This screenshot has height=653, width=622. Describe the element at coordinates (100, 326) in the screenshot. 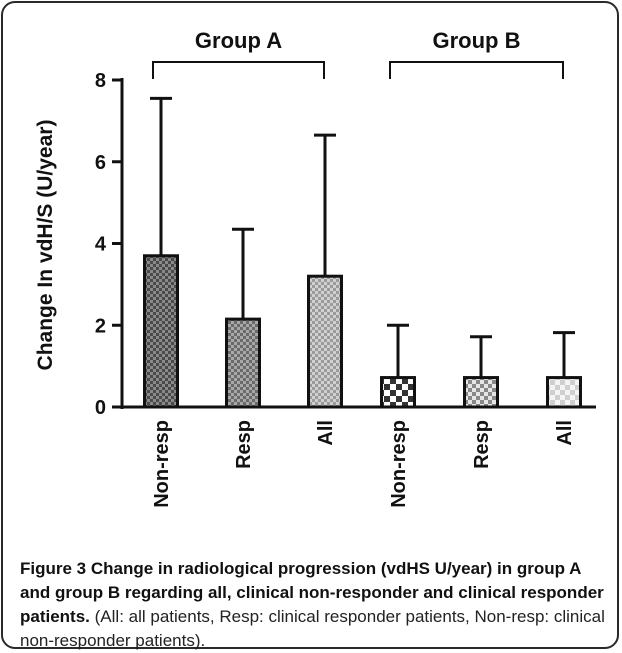

I see `y-tick-label: 2` at that location.